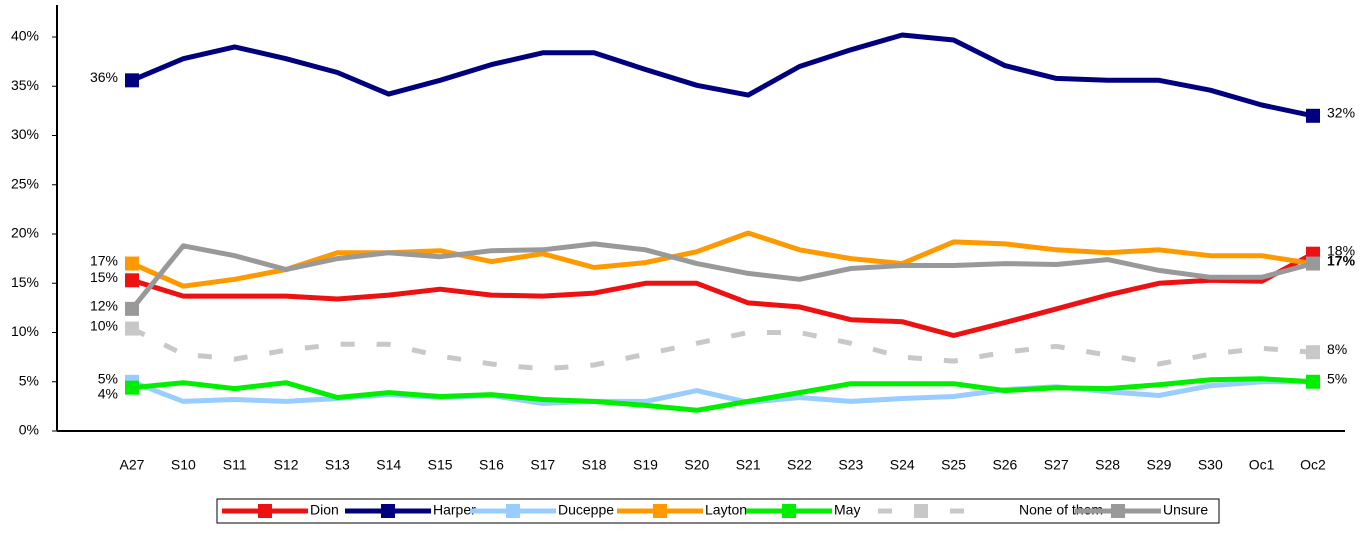  What do you see at coordinates (286, 465) in the screenshot?
I see `x-tick-label: S12` at bounding box center [286, 465].